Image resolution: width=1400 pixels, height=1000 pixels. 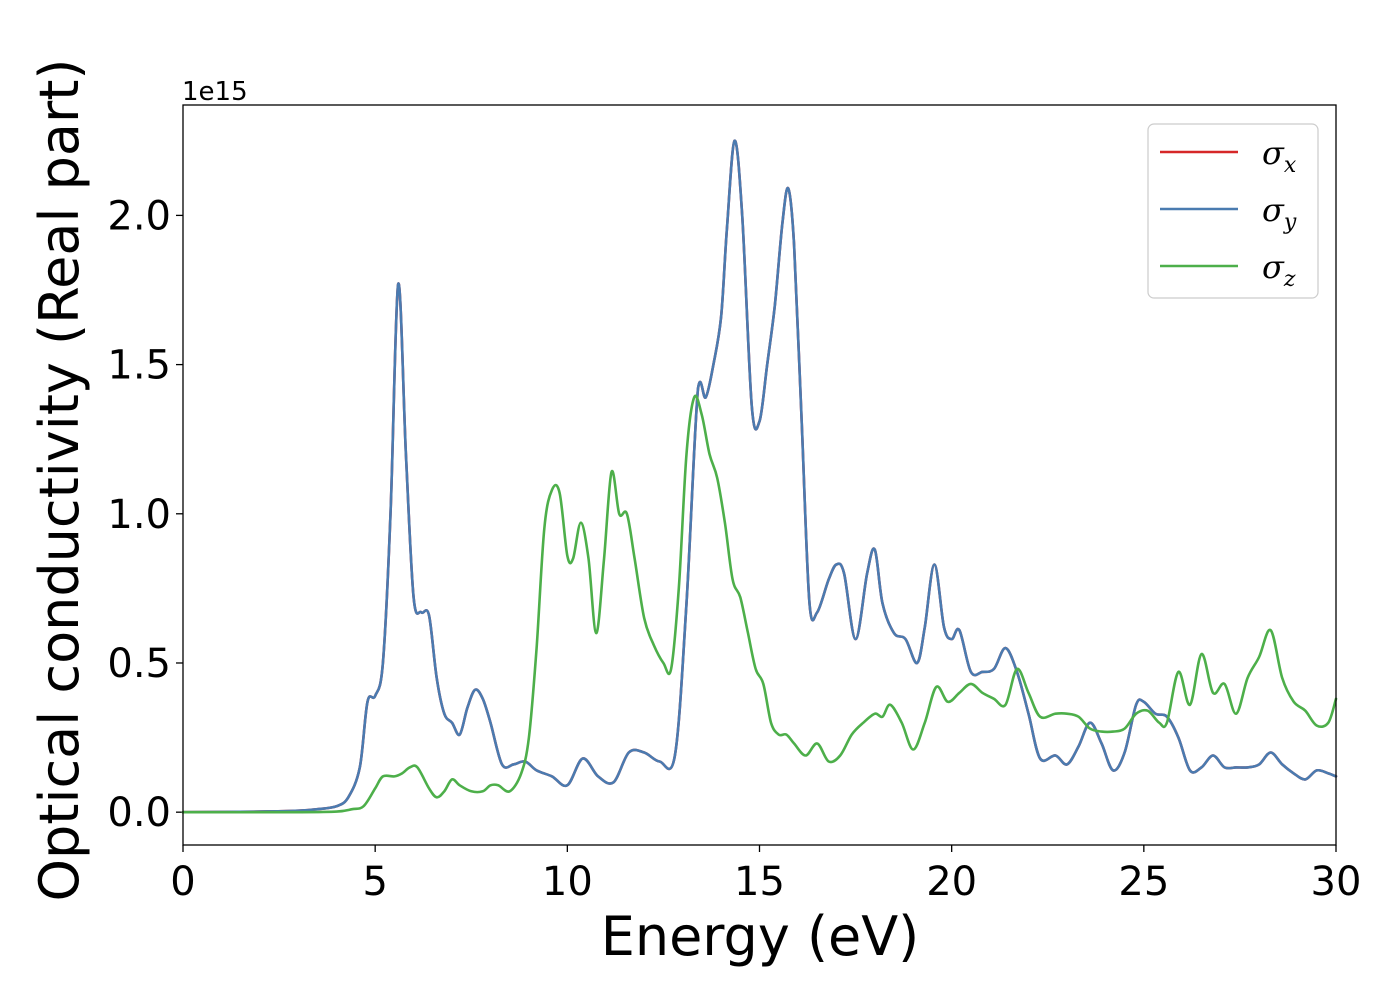 What do you see at coordinates (182, 882) in the screenshot?
I see `x-tick-label: 0` at bounding box center [182, 882].